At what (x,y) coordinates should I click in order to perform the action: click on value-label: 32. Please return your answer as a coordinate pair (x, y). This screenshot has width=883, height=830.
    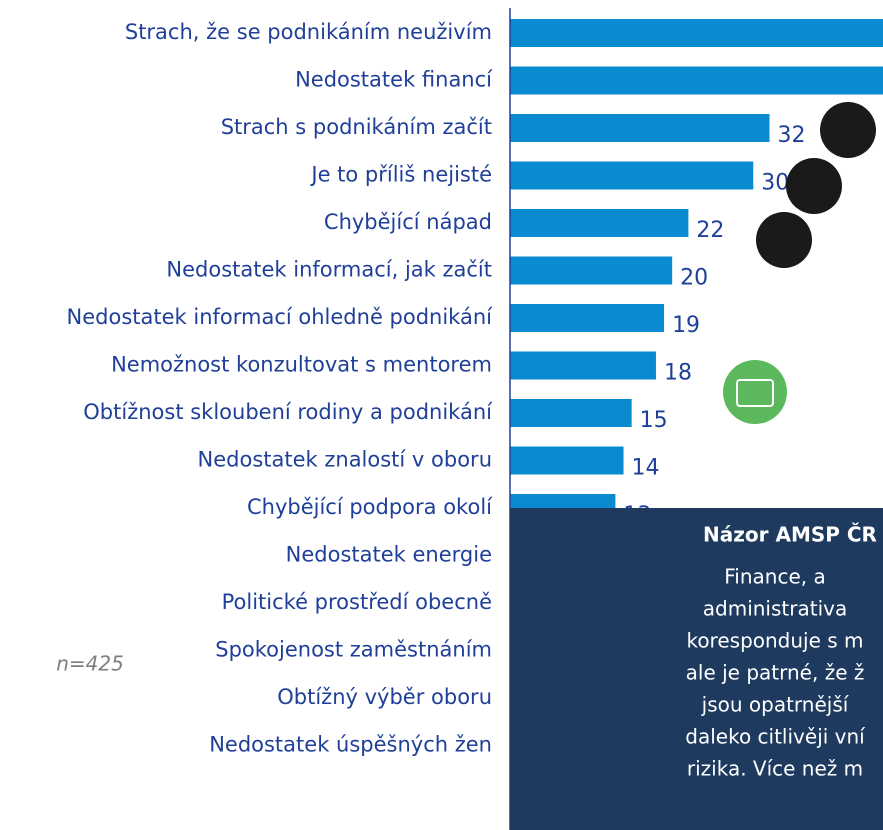
    Looking at the image, I should click on (791, 135).